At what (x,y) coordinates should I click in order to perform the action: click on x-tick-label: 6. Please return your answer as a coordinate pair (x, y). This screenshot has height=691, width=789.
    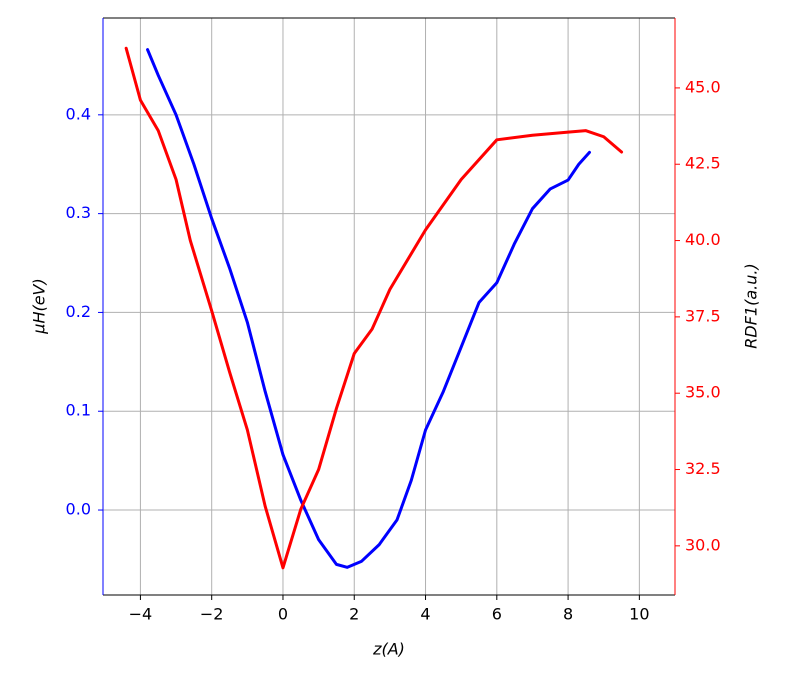
    Looking at the image, I should click on (497, 614).